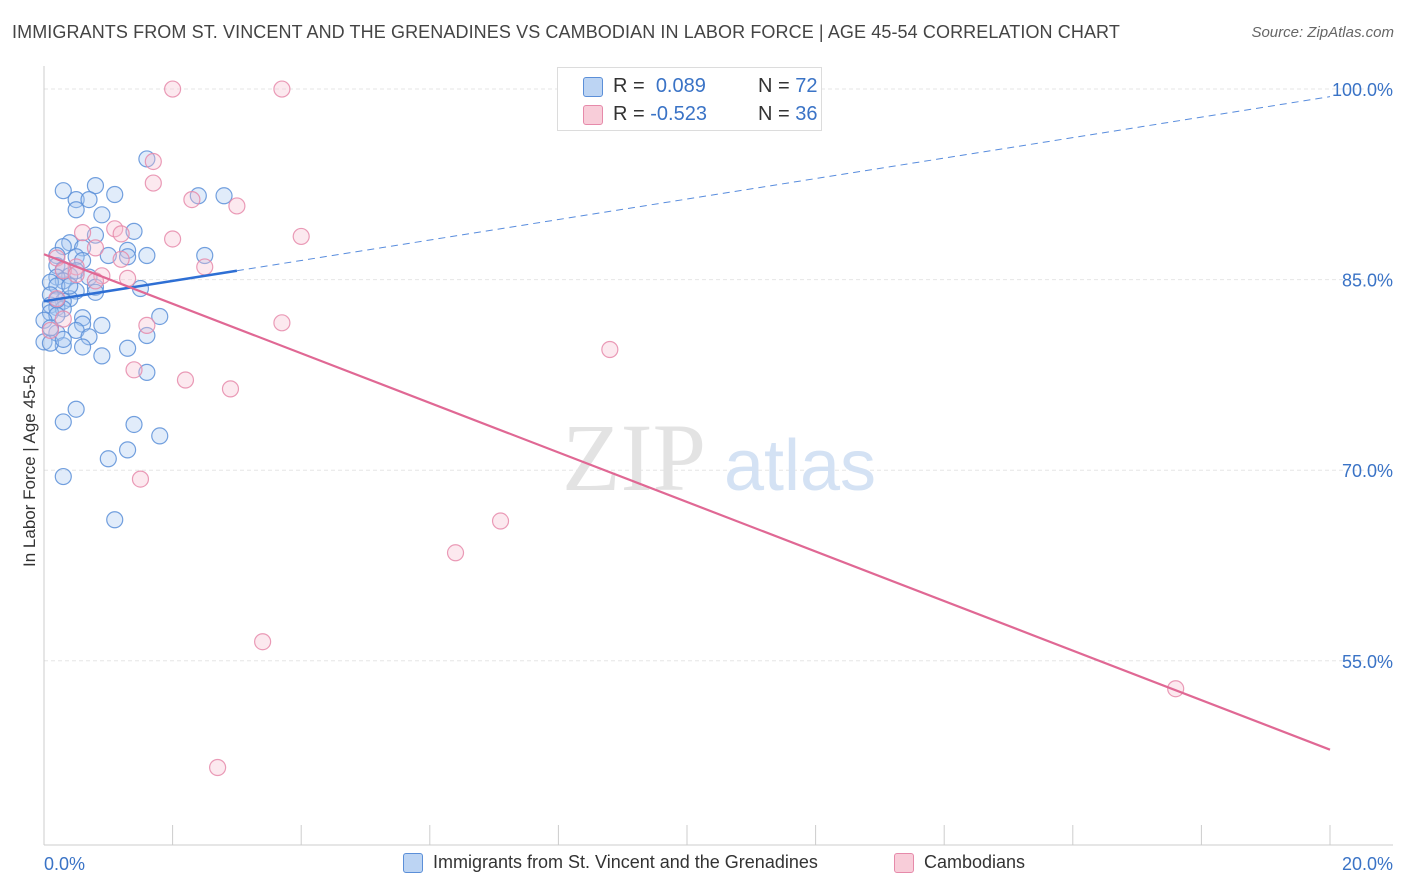 The width and height of the screenshot is (1406, 892). I want to click on legend-swatch-blue, so click(593, 87).